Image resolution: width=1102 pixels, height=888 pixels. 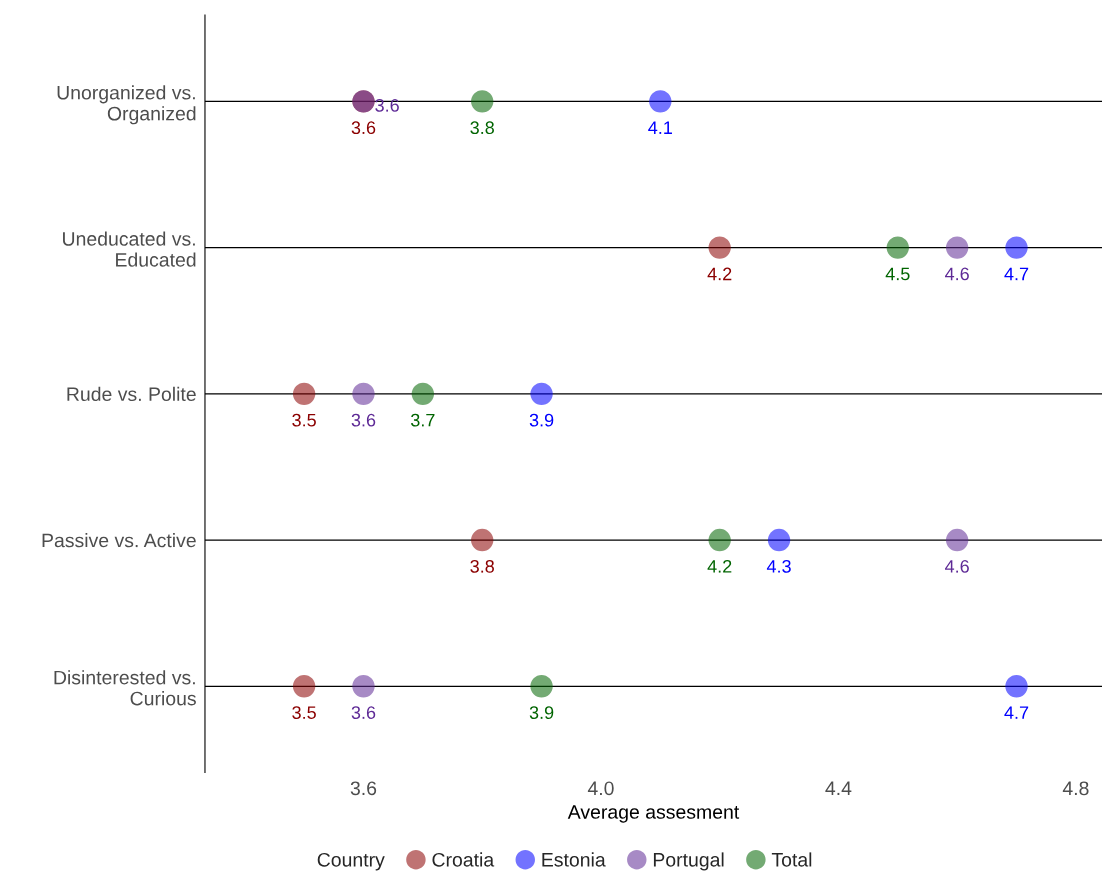 I want to click on x-axis-title: Average assesment, so click(x=653, y=814).